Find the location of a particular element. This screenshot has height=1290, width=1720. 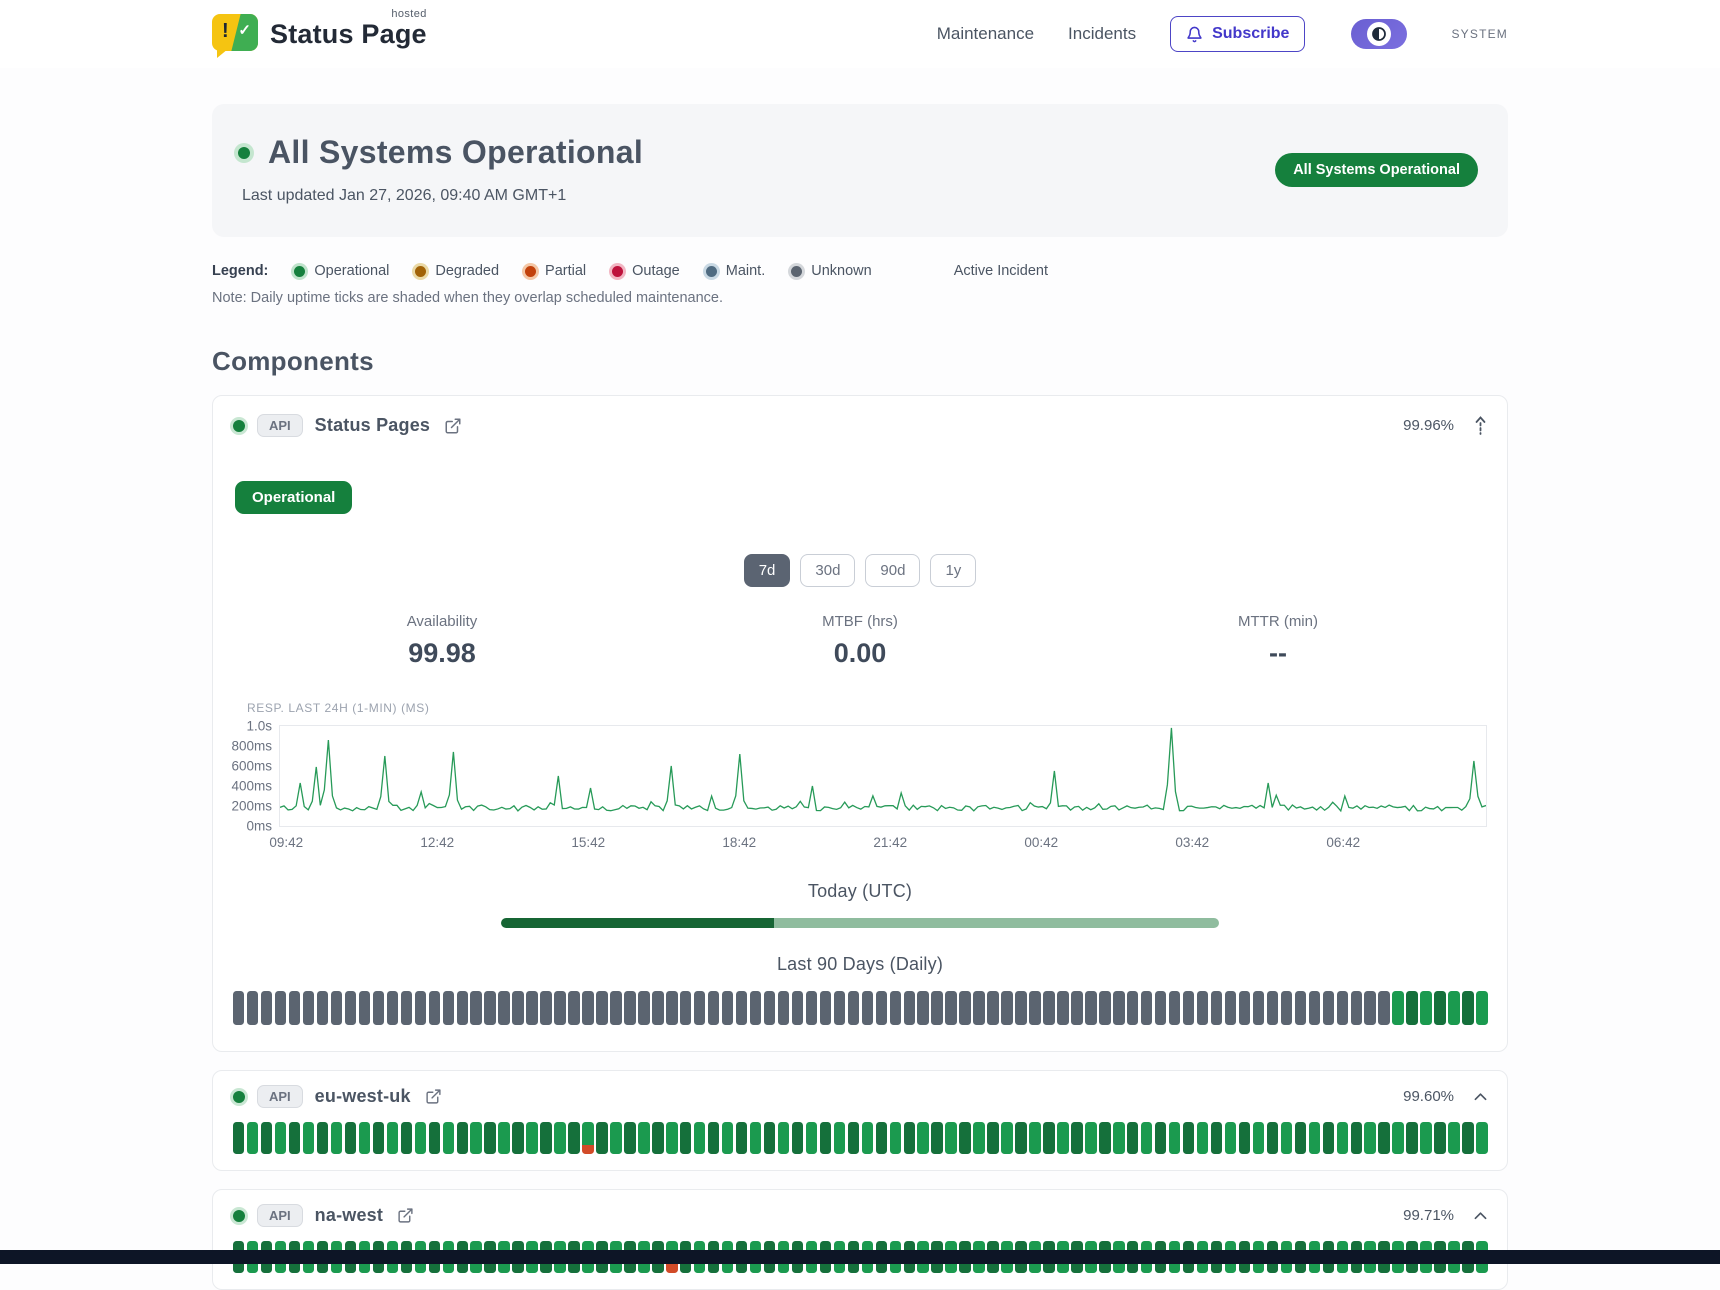

nav-incidents: Incidents is located at coordinates (1102, 33).